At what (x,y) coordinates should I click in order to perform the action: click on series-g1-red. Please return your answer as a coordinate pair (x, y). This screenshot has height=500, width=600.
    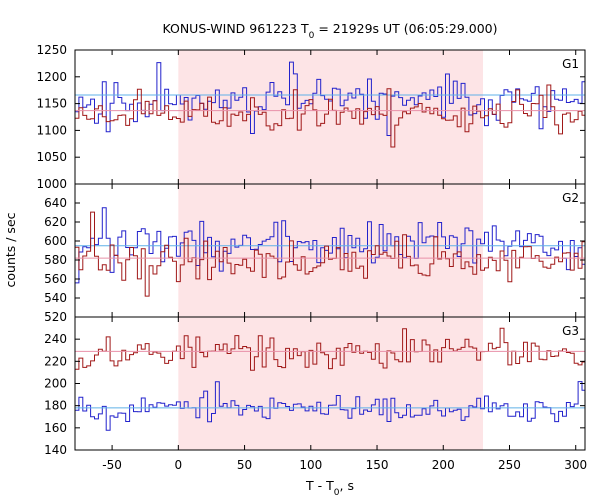
    Looking at the image, I should click on (330, 116).